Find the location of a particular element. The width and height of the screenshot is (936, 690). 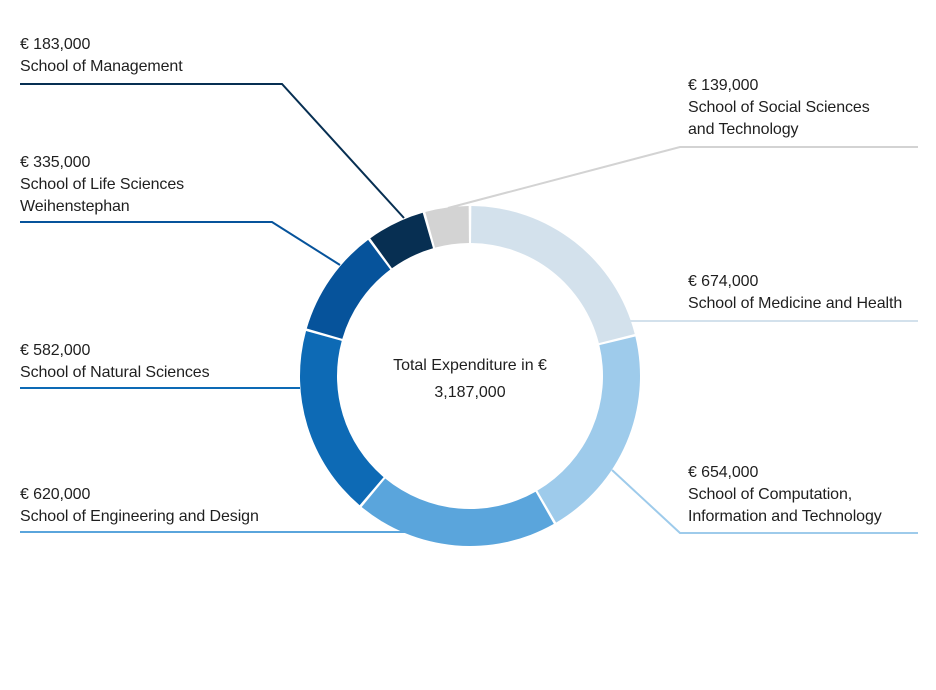

slice-value-label: € 674,000 is located at coordinates (723, 281).